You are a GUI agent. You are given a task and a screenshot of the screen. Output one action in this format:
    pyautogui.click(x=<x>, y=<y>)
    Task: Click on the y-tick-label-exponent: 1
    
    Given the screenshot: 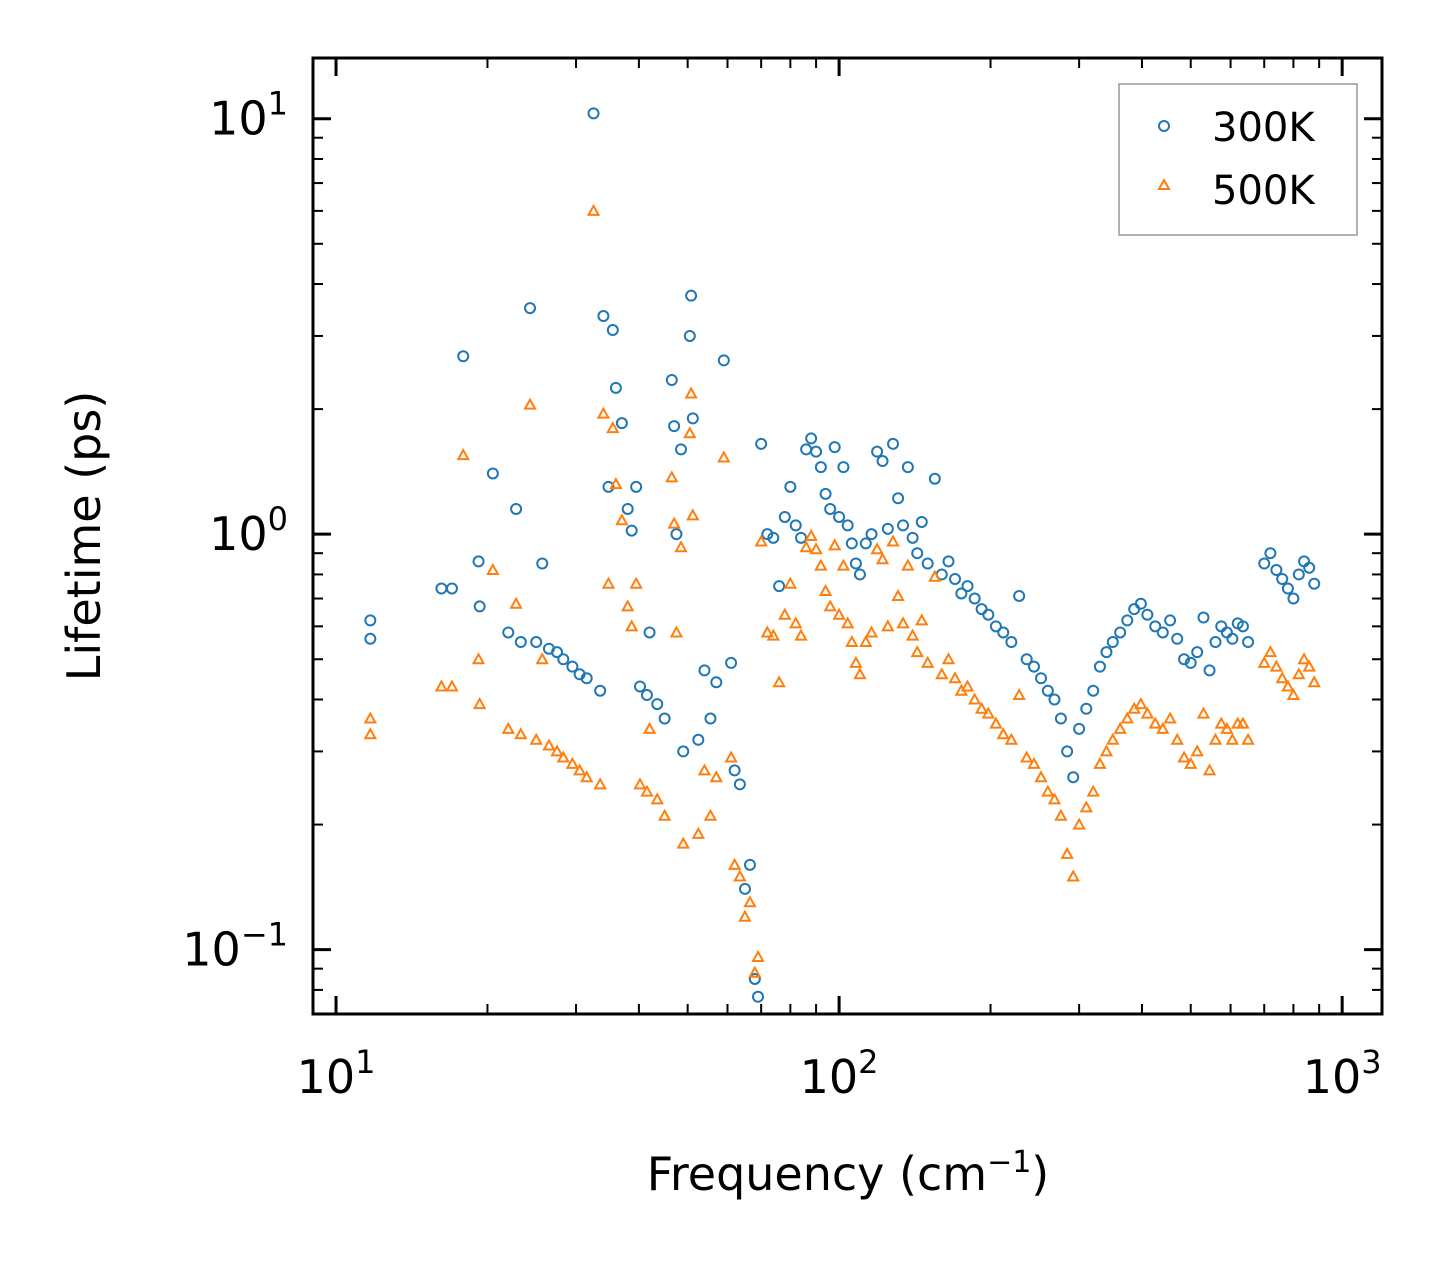 What is the action you would take?
    pyautogui.click(x=278, y=104)
    